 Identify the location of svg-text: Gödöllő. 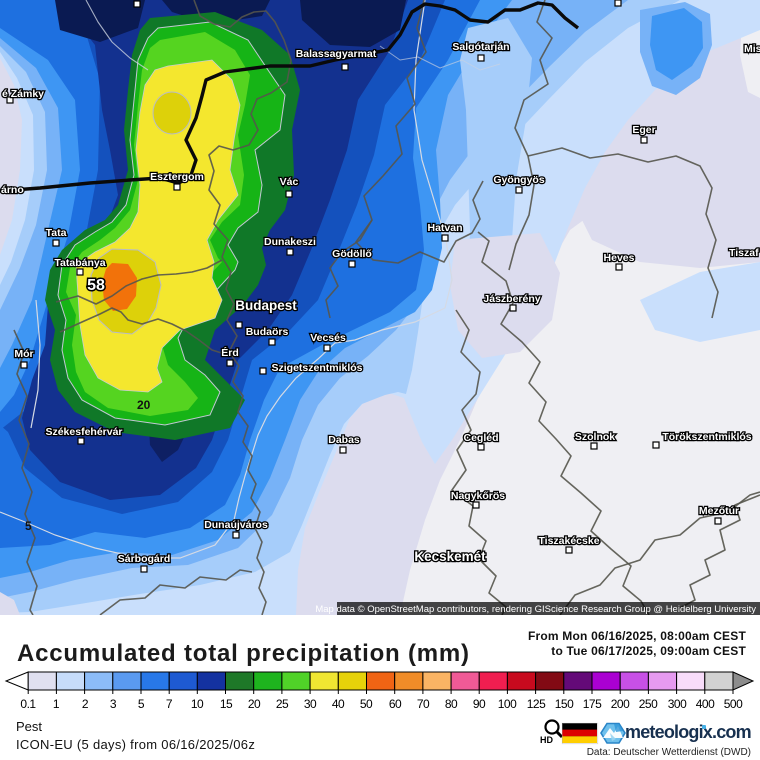
(352, 254).